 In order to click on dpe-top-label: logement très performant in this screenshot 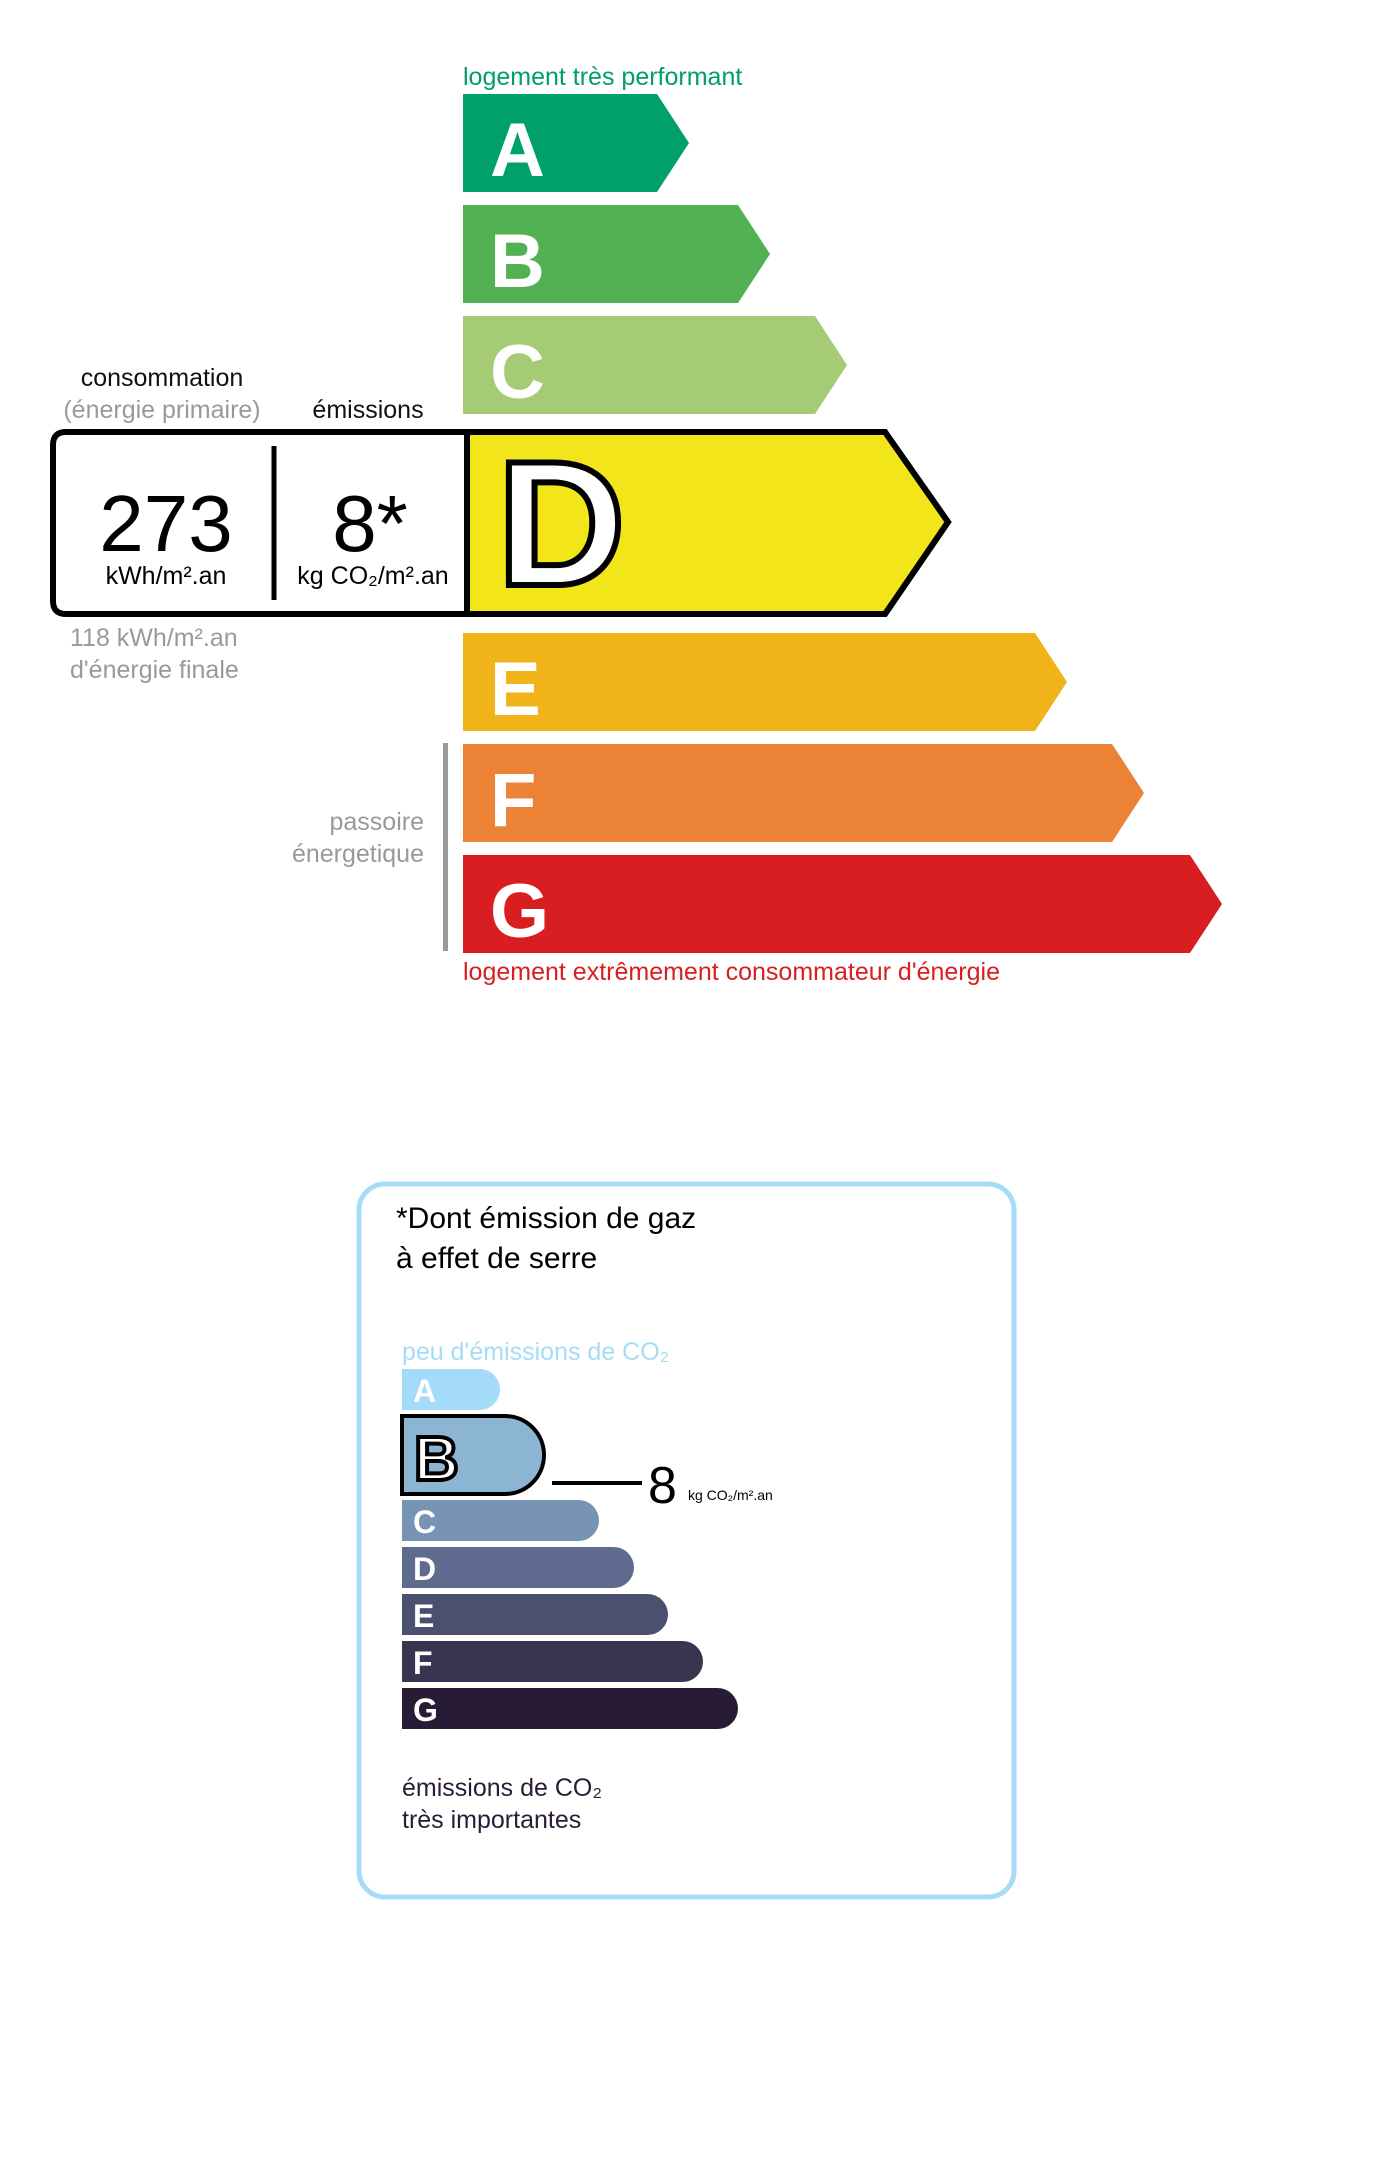, I will do `click(602, 77)`.